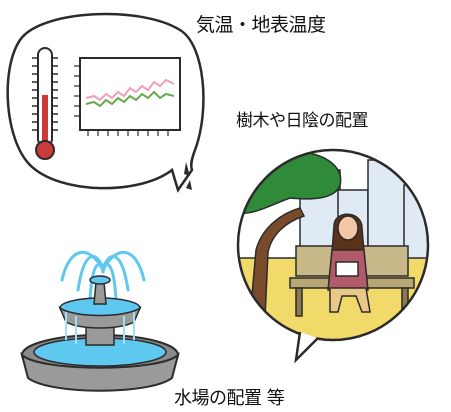  Describe the element at coordinates (100, 321) in the screenshot. I see `fountain-icon` at that location.